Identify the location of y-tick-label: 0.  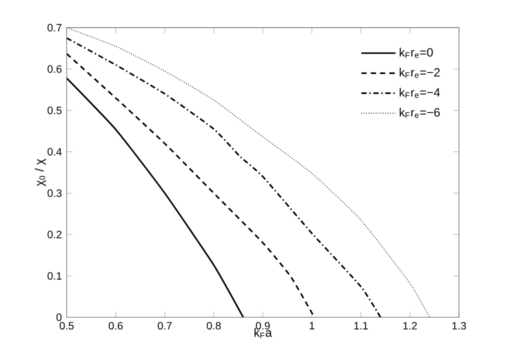
(59, 318).